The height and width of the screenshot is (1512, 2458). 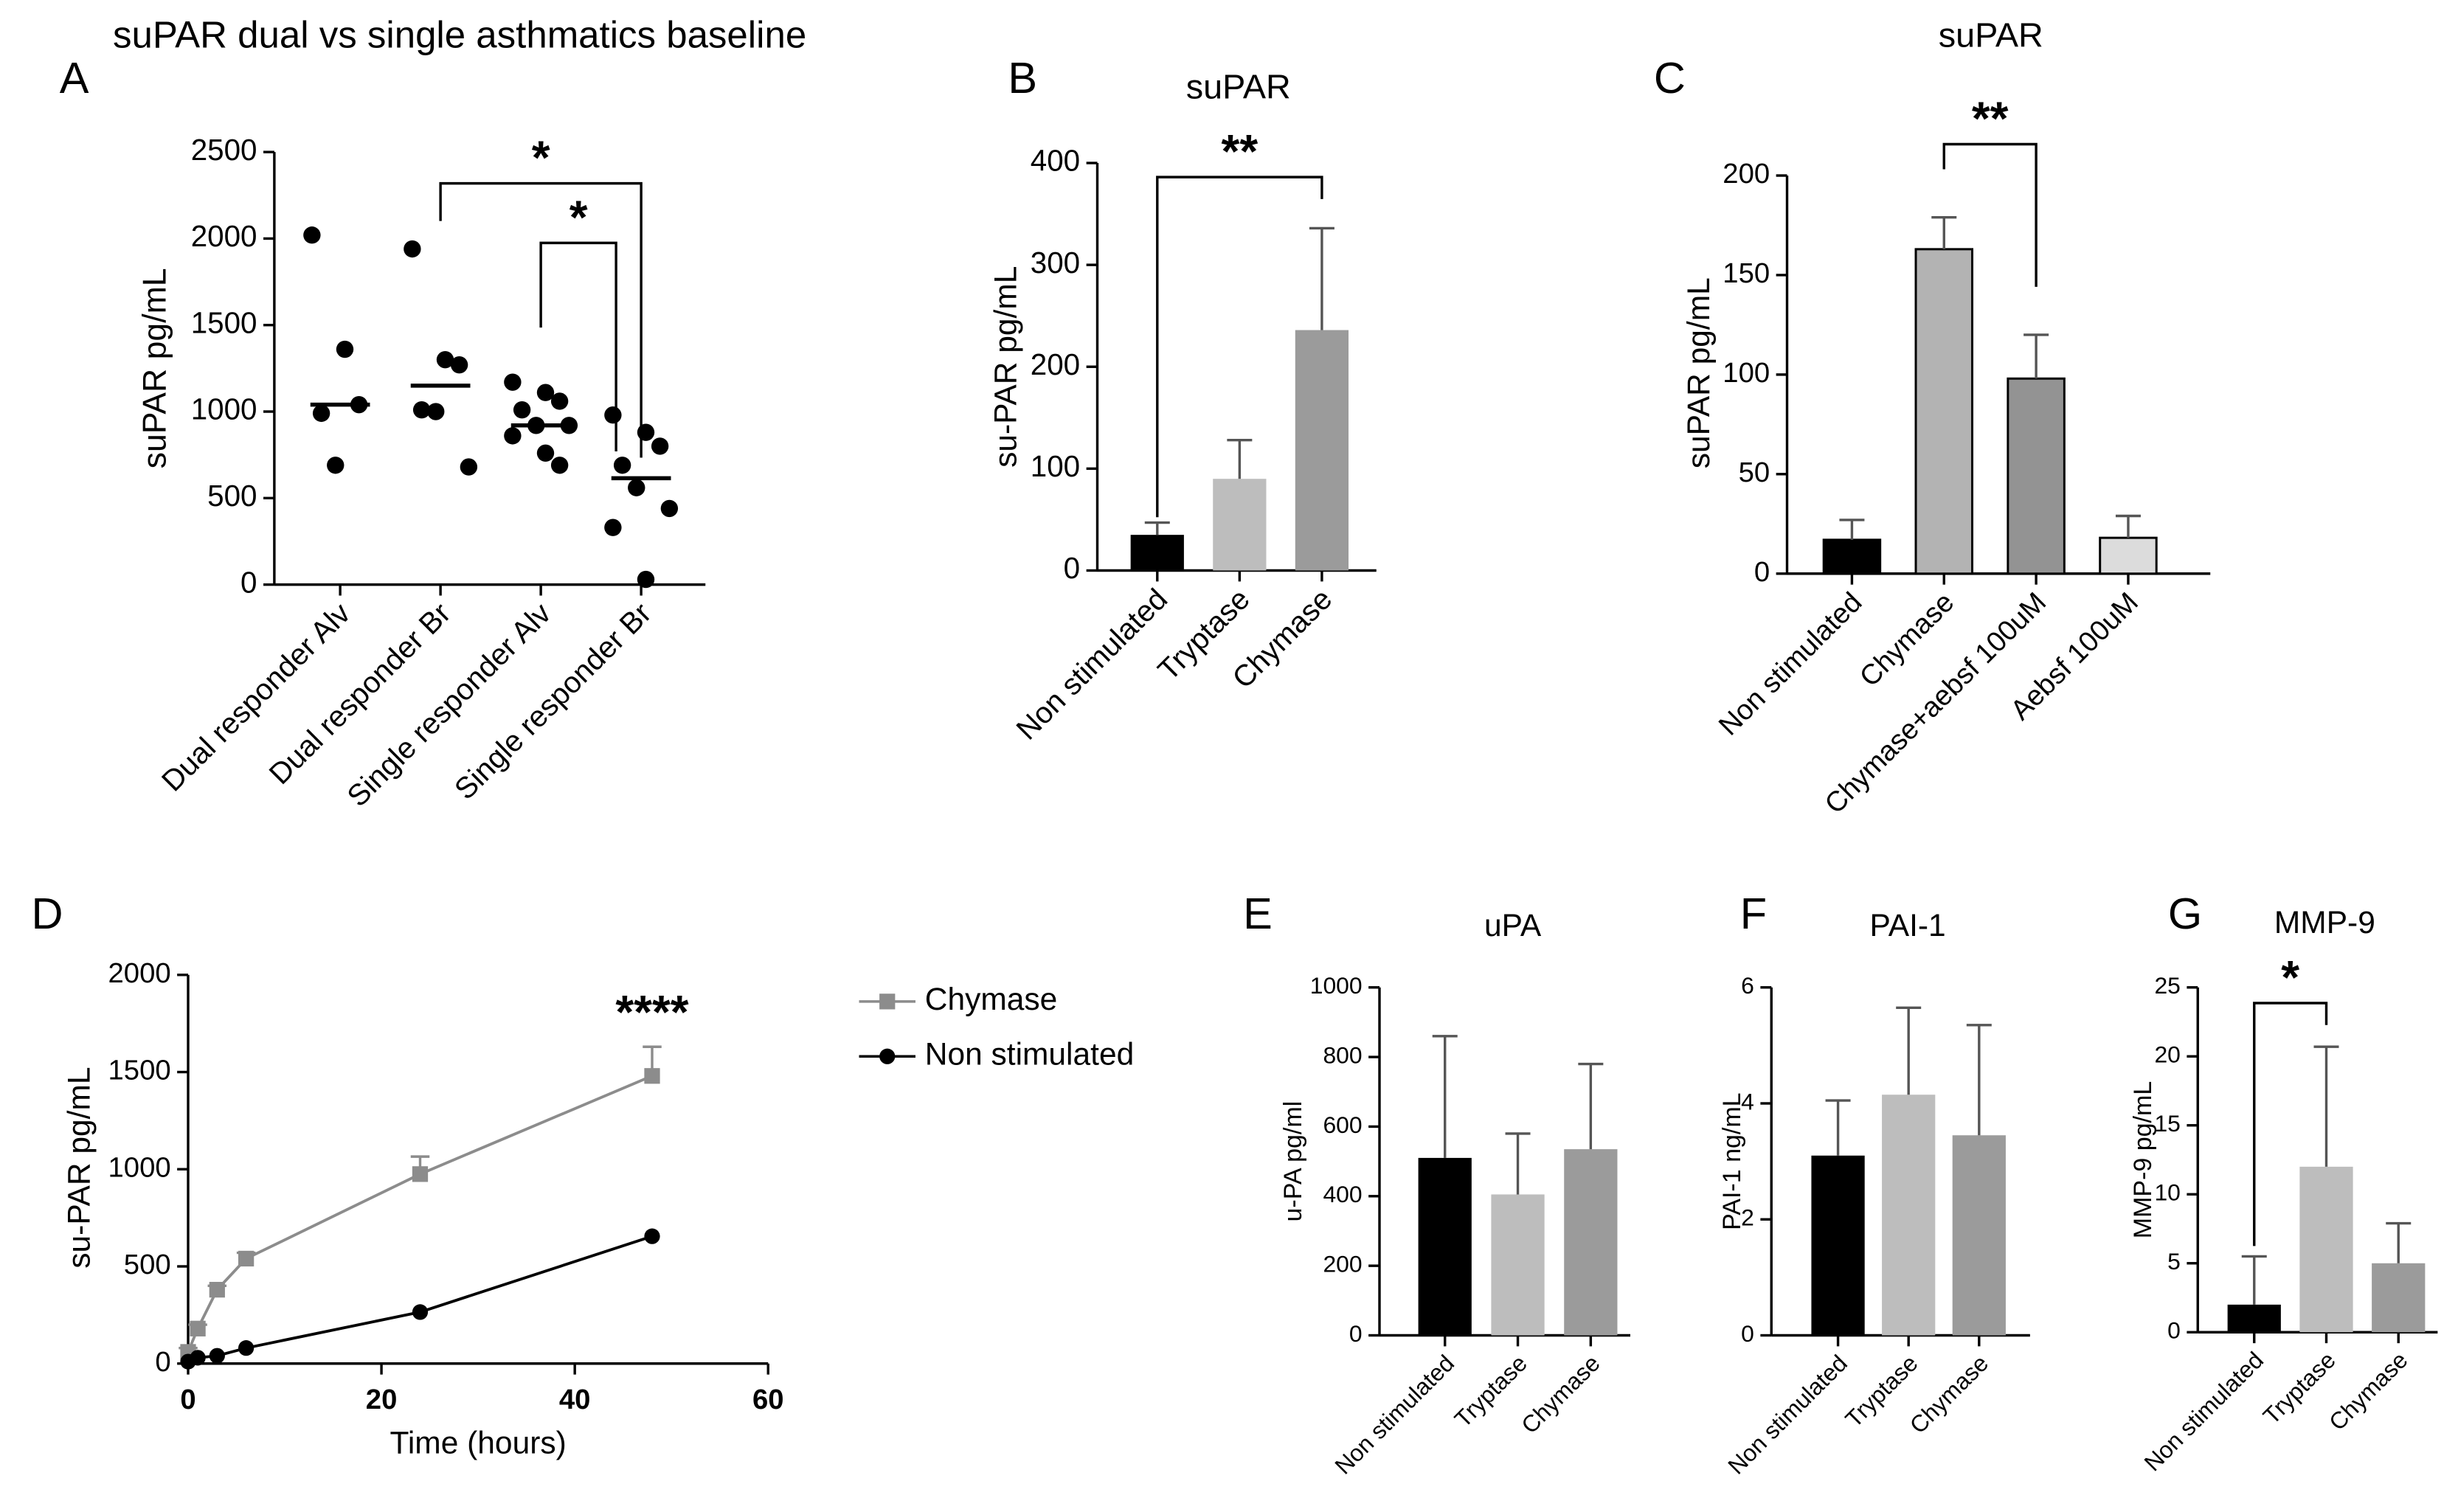 What do you see at coordinates (2167, 985) in the screenshot?
I see `y-tick-label: 25` at bounding box center [2167, 985].